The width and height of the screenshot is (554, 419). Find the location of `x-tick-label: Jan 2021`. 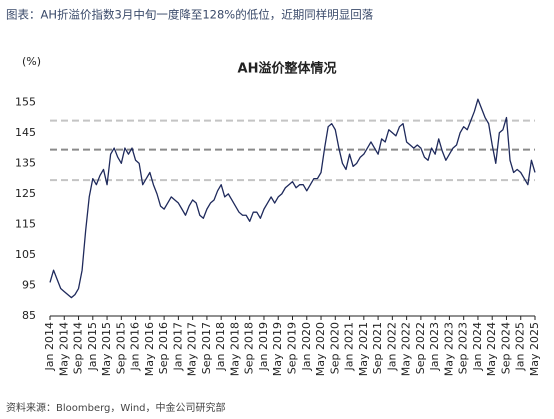

x-tick-label: Jan 2021 is located at coordinates (349, 346).